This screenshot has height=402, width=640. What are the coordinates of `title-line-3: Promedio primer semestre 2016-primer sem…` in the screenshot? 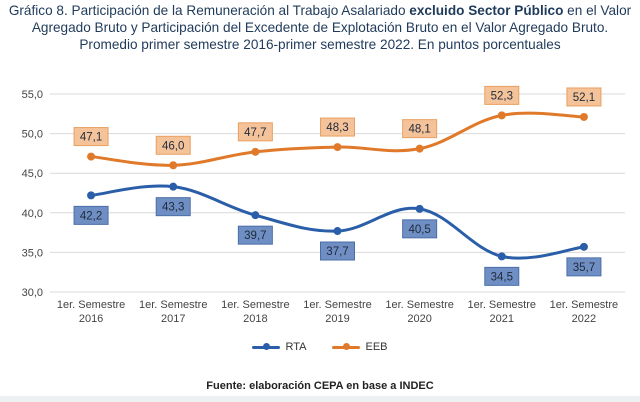 It's located at (320, 44).